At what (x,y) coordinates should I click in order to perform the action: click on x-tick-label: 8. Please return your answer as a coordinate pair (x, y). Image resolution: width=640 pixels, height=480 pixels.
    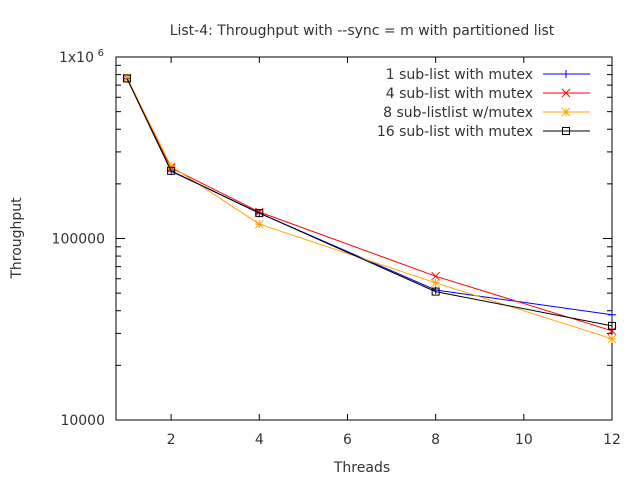
    Looking at the image, I should click on (435, 440).